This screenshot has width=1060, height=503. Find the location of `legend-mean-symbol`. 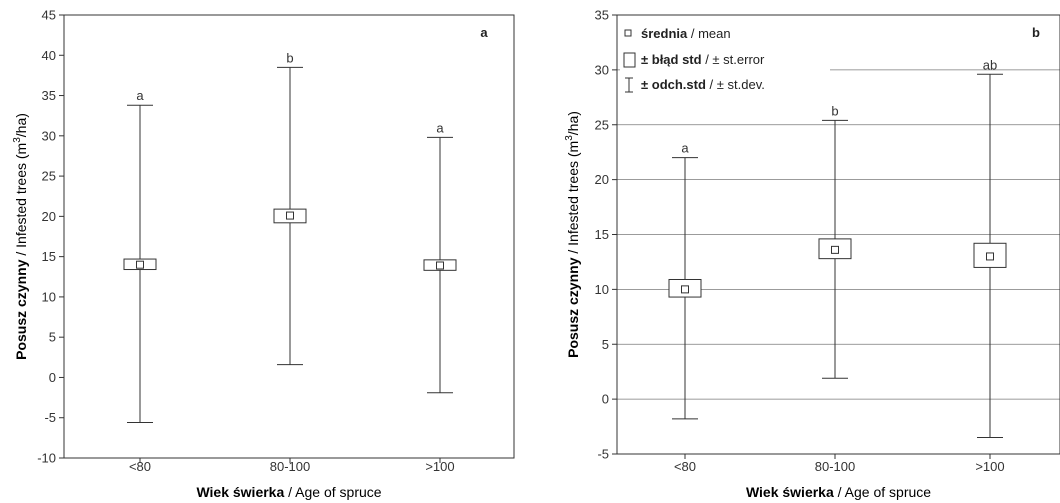

legend-mean-symbol is located at coordinates (628, 33).